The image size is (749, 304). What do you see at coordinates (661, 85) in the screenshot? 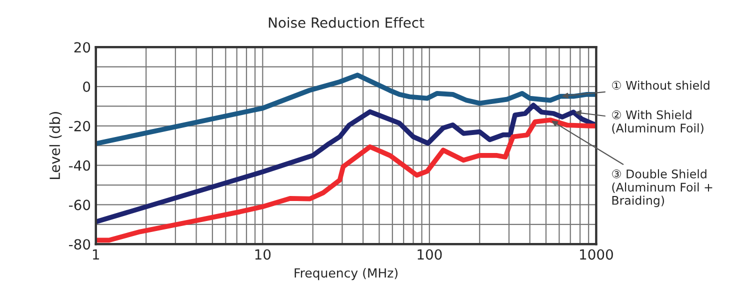
I see `series-label: ① Without shield` at bounding box center [661, 85].